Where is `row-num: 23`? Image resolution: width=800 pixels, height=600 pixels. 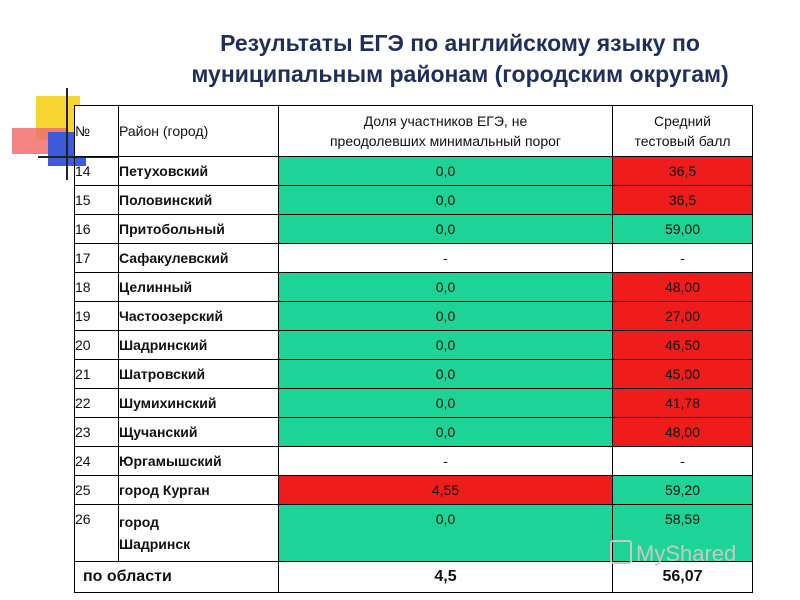 row-num: 23 is located at coordinates (96, 432).